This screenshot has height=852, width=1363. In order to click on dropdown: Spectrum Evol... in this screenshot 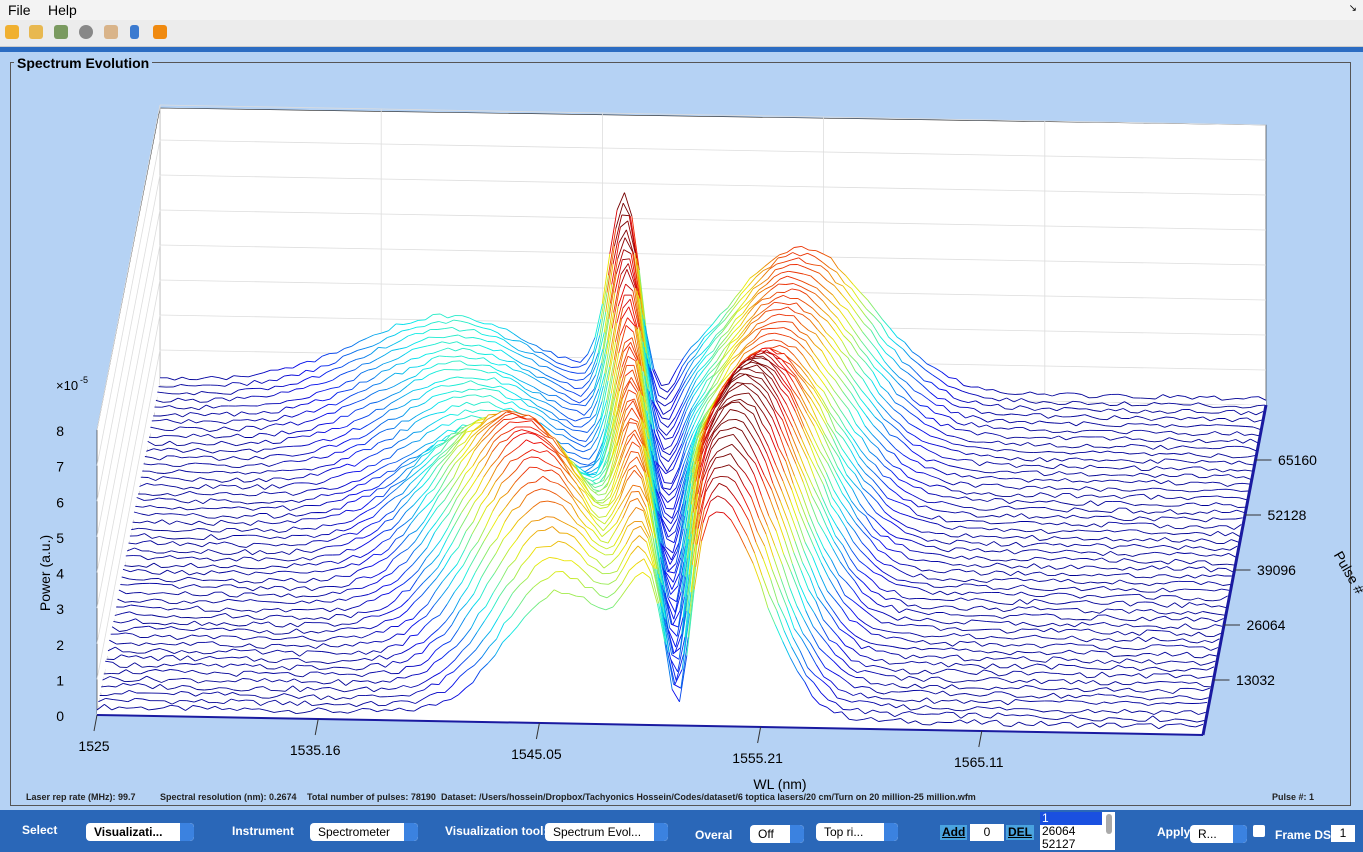, I will do `click(606, 832)`.